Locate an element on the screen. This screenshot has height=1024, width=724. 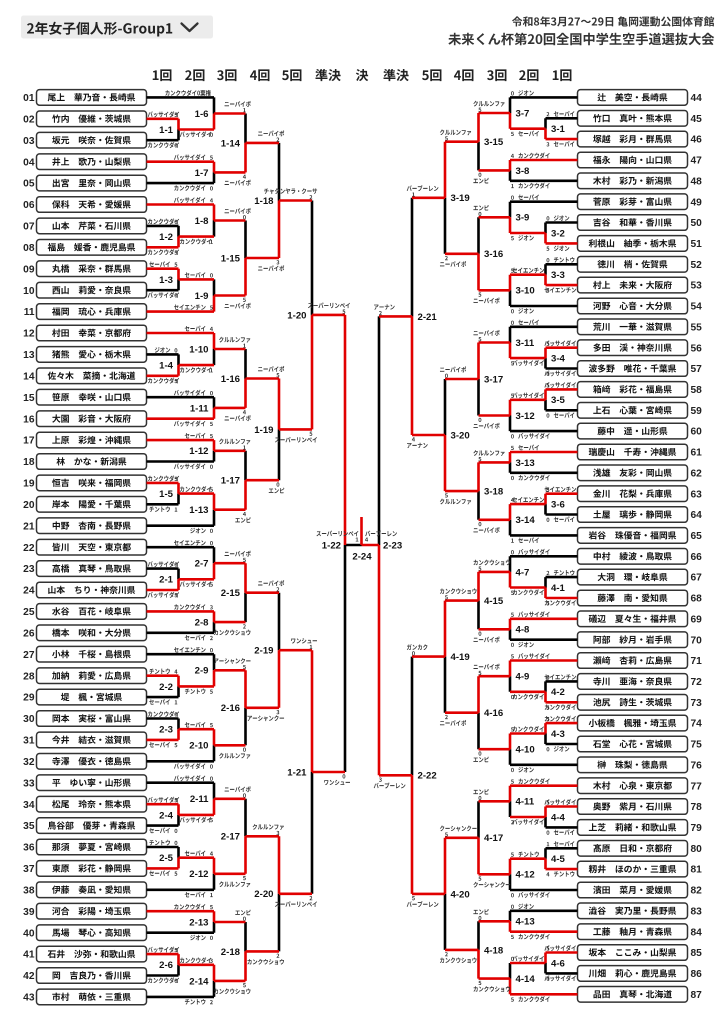
svg-text: 78 is located at coordinates (697, 807).